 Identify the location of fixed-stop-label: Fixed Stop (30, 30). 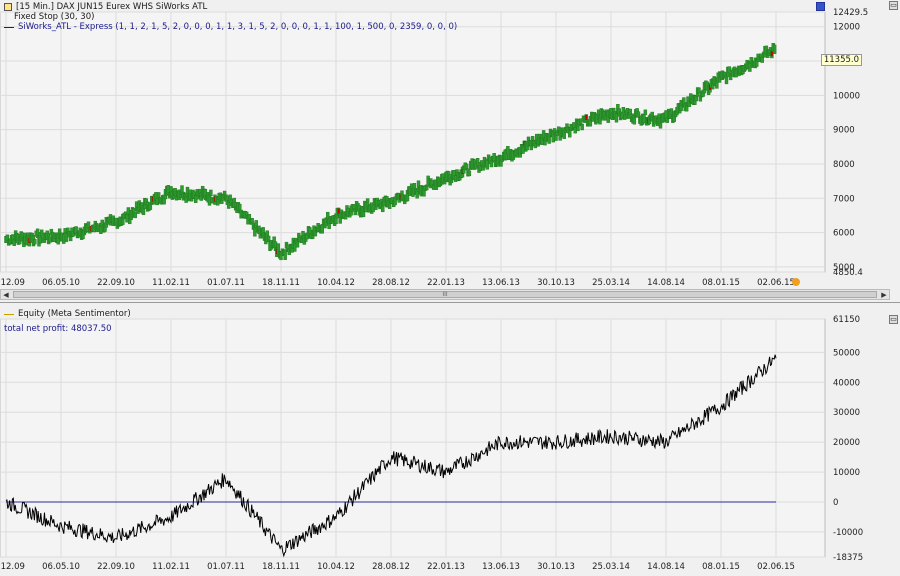
(54, 17).